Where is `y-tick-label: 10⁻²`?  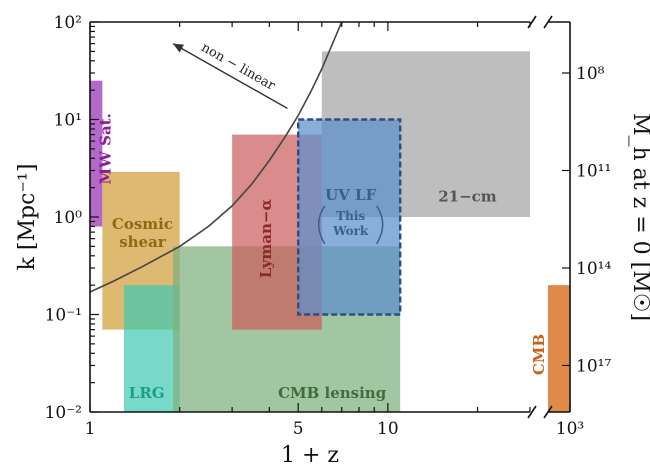
y-tick-label: 10⁻² is located at coordinates (63, 413).